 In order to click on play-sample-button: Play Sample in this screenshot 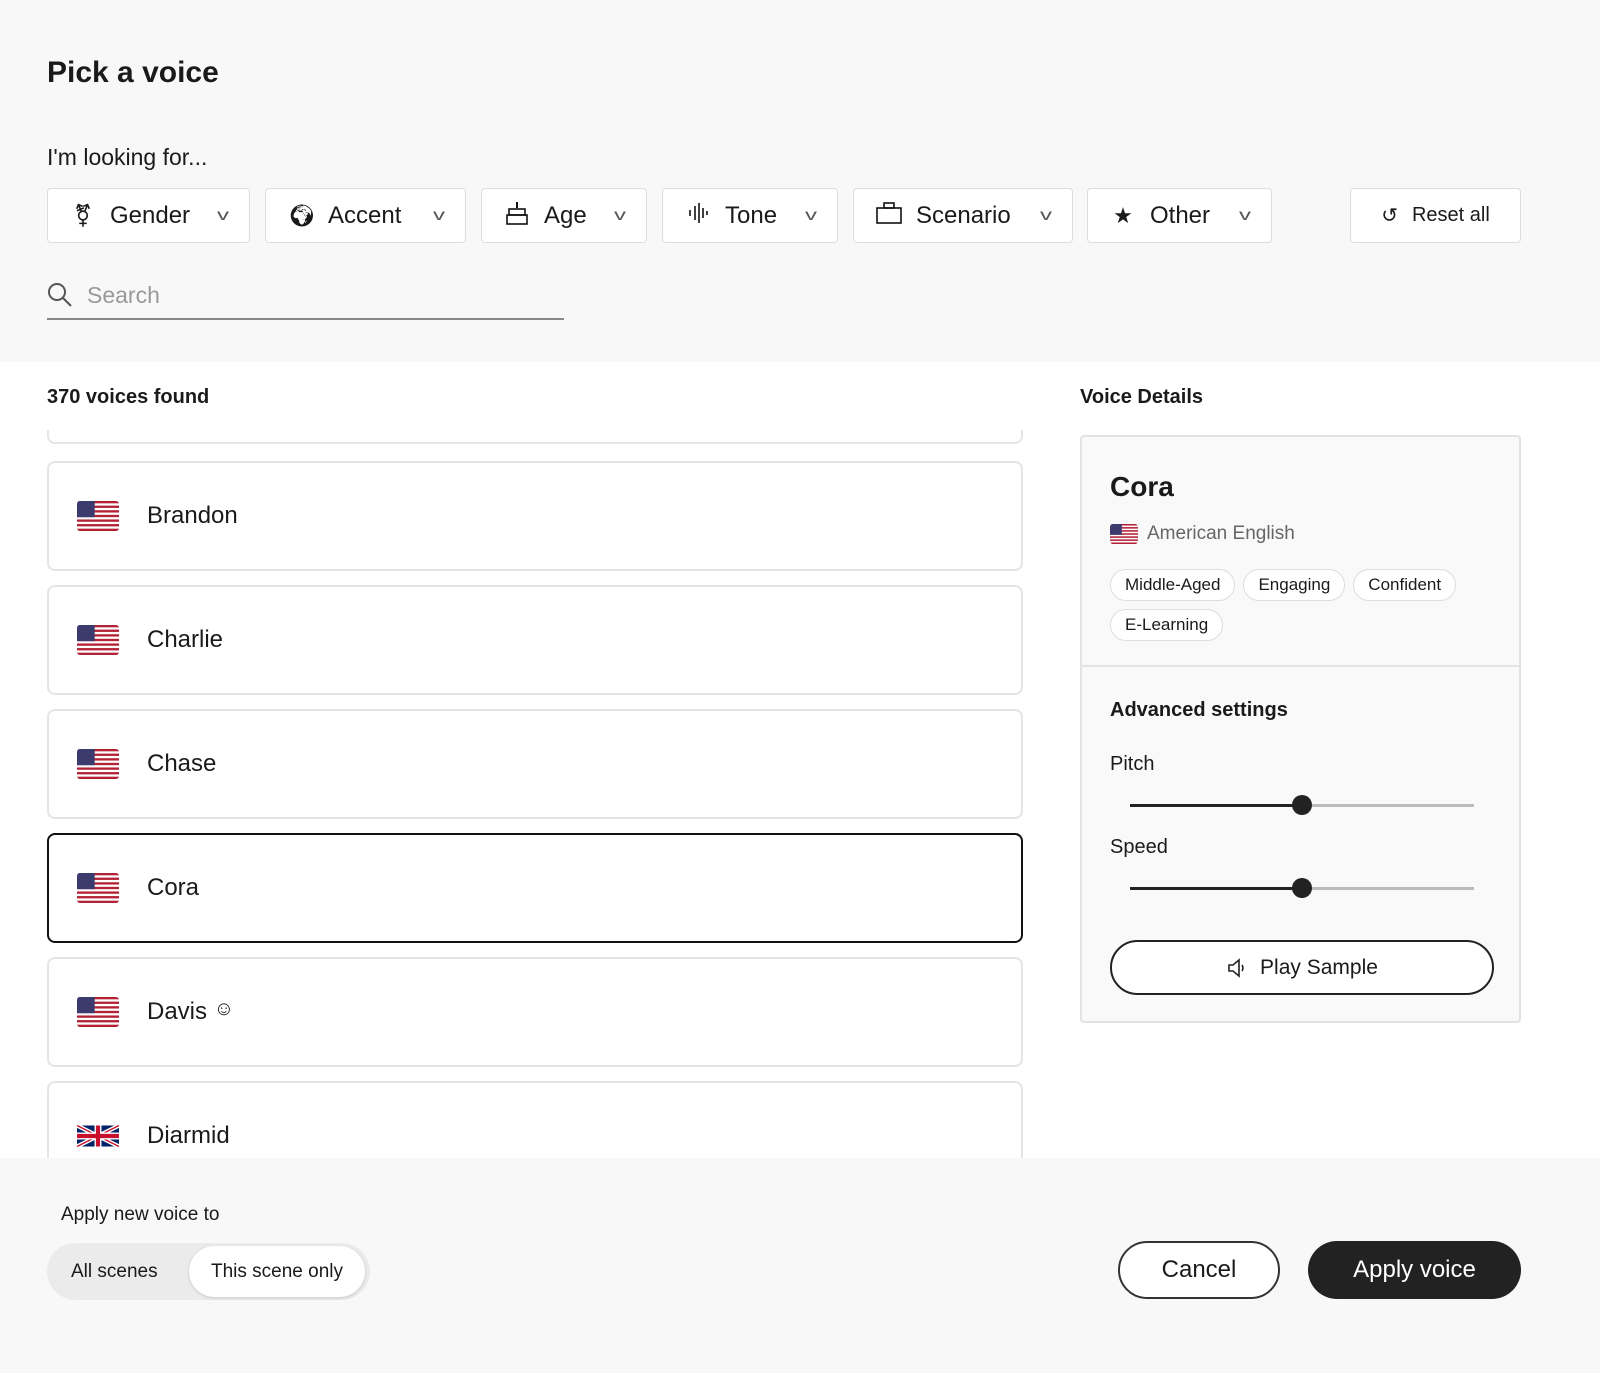, I will do `click(1302, 967)`.